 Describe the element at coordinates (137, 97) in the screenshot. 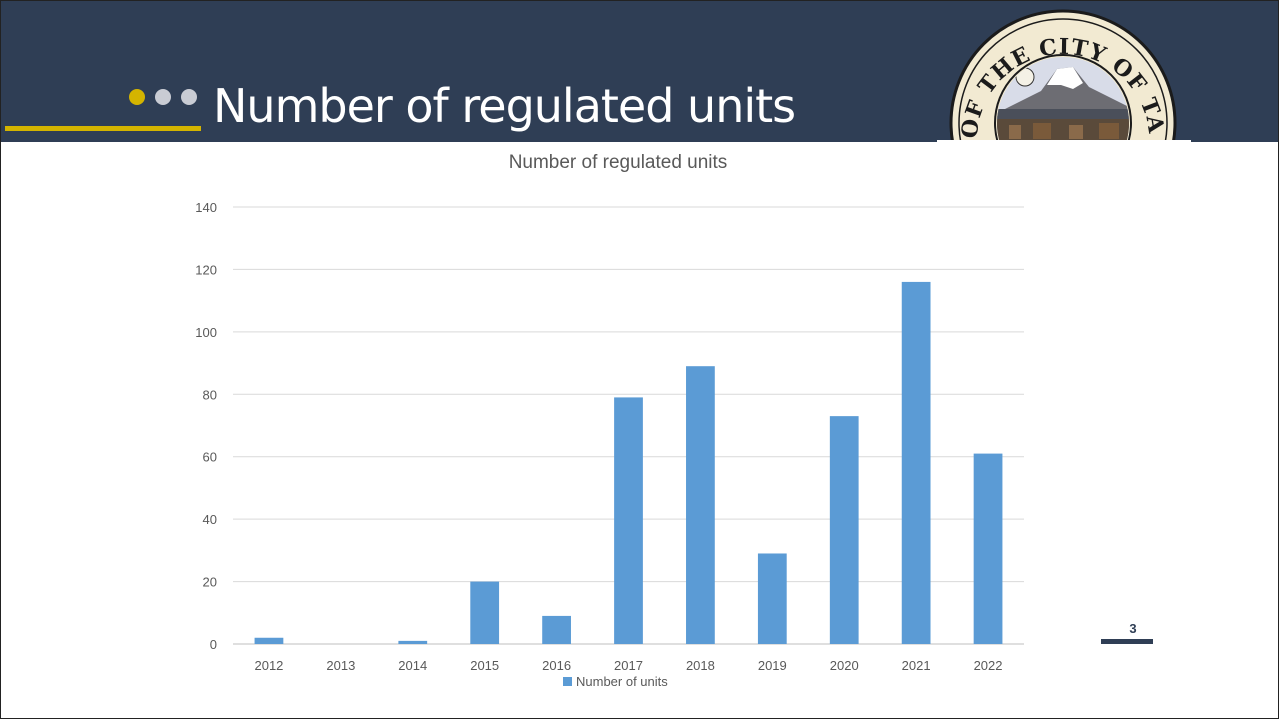

I see `dot-yellow` at that location.